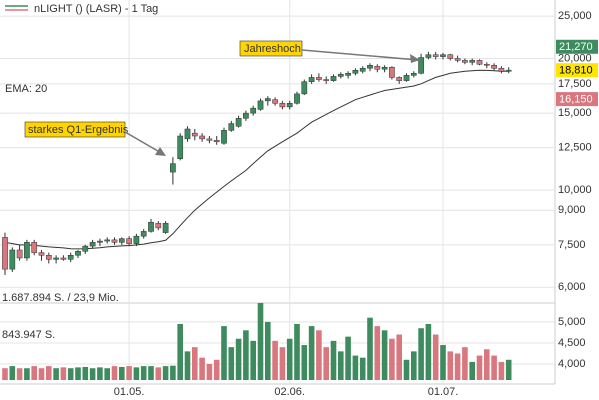 The height and width of the screenshot is (400, 599). What do you see at coordinates (575, 84) in the screenshot?
I see `y-tick-label: 17,500` at bounding box center [575, 84].